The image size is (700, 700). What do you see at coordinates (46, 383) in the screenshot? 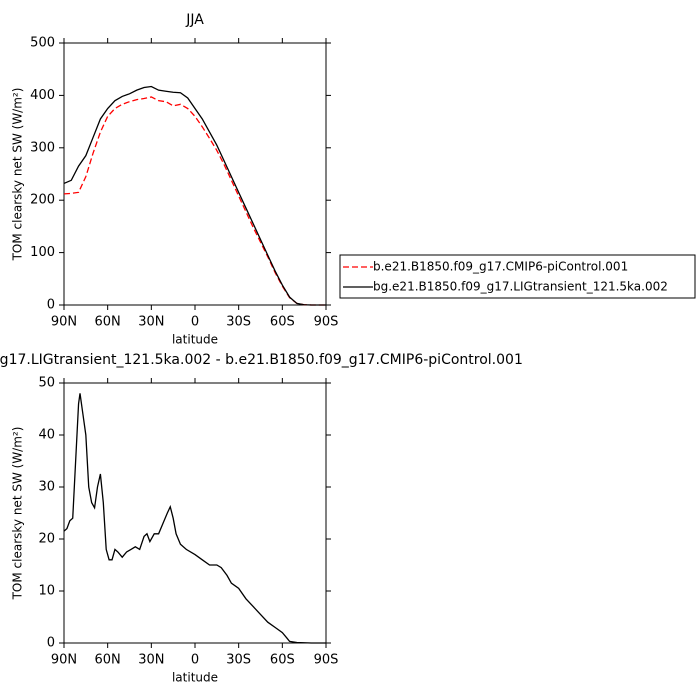
I see `y-tick-label: 50` at bounding box center [46, 383].